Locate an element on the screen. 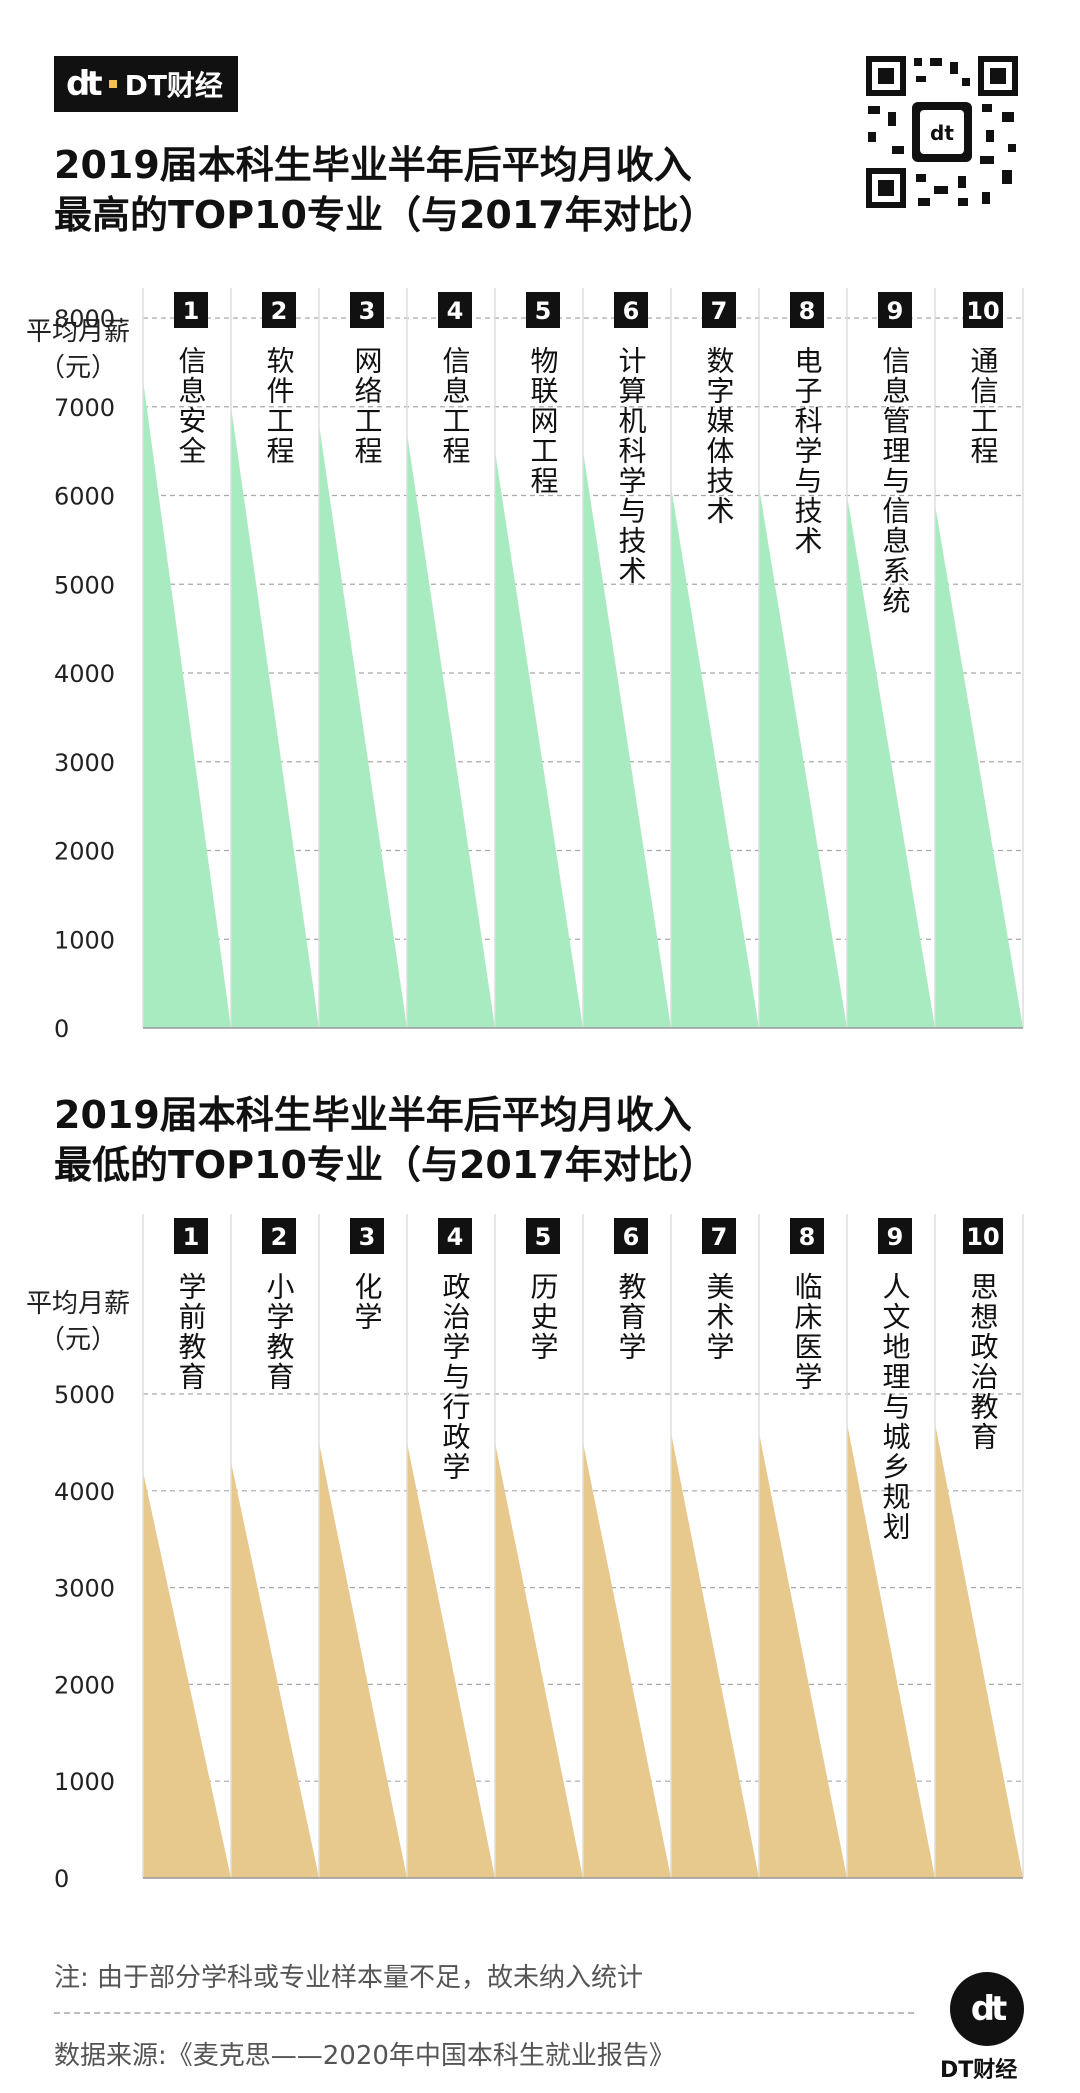 The height and width of the screenshot is (2093, 1080). category-label: 信息工程 is located at coordinates (455, 406).